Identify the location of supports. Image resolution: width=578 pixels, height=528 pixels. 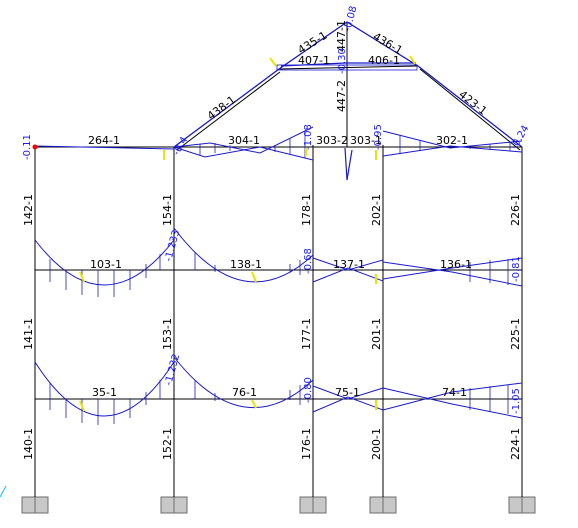
(278, 505).